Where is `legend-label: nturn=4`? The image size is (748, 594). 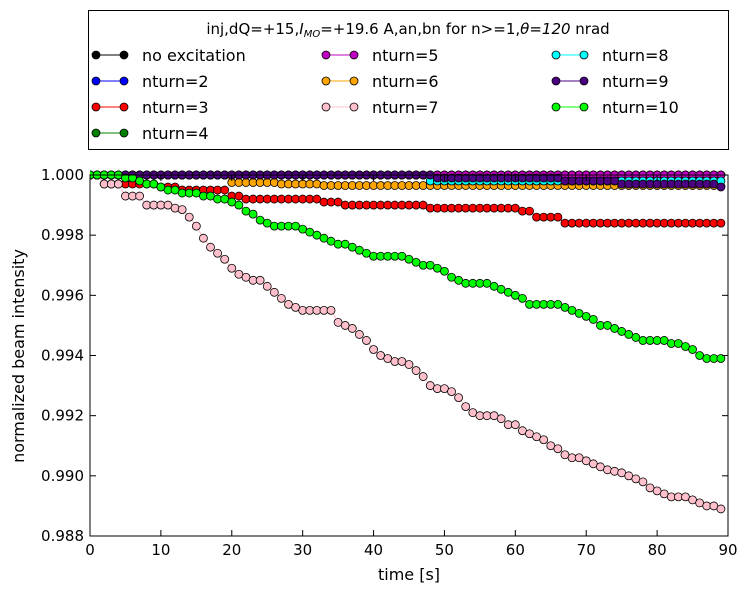
legend-label: nturn=4 is located at coordinates (175, 133).